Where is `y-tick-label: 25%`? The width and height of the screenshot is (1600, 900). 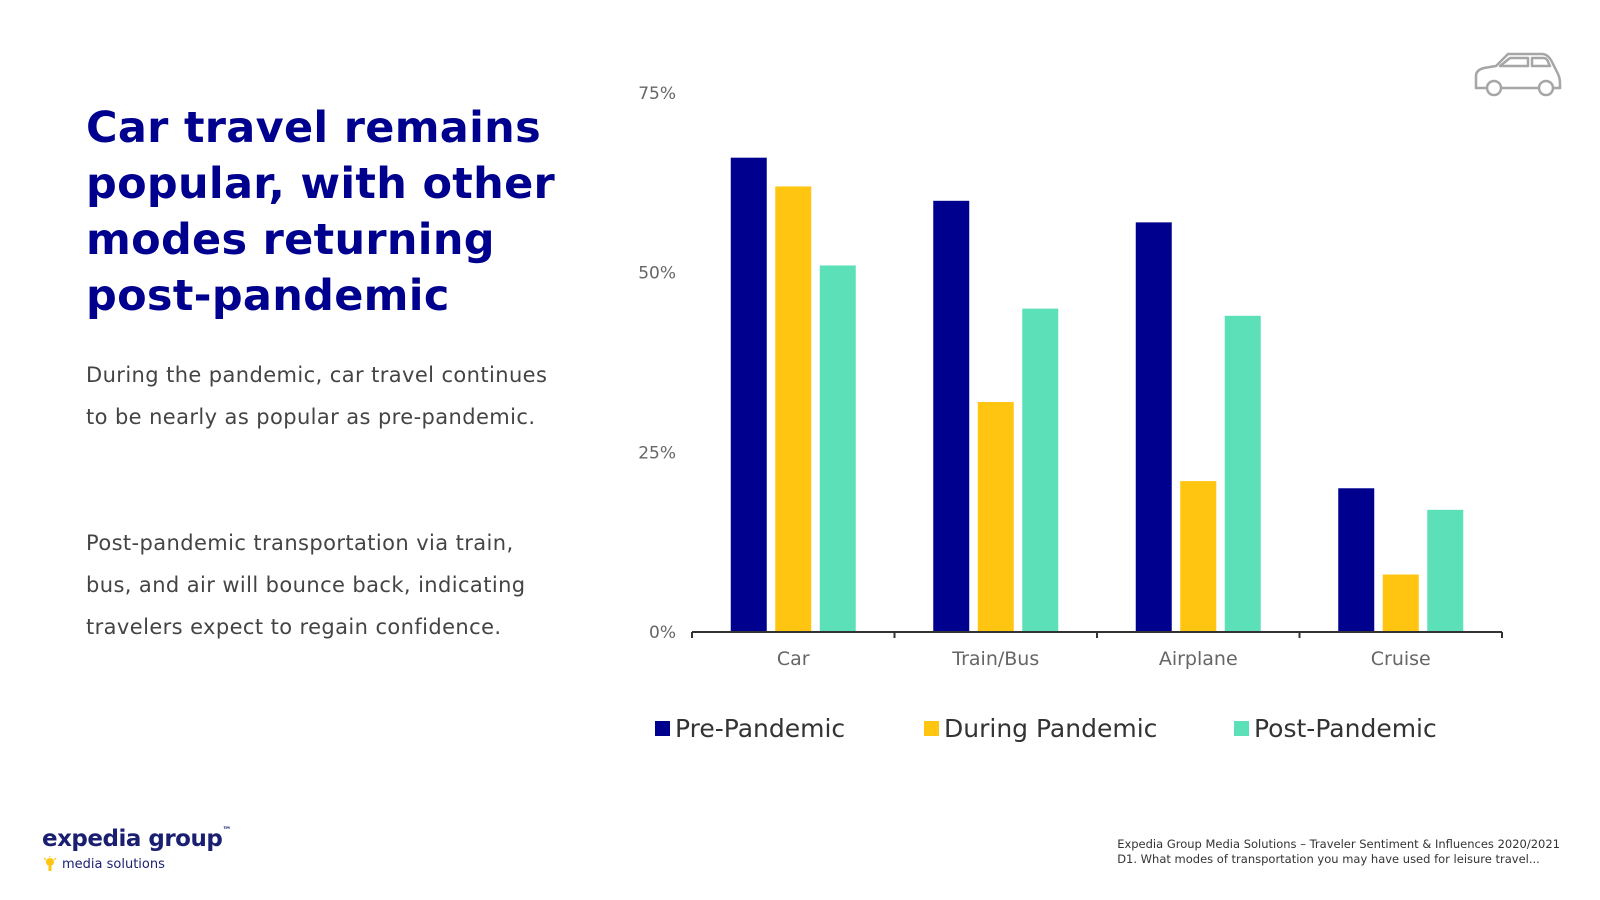
y-tick-label: 25% is located at coordinates (657, 453).